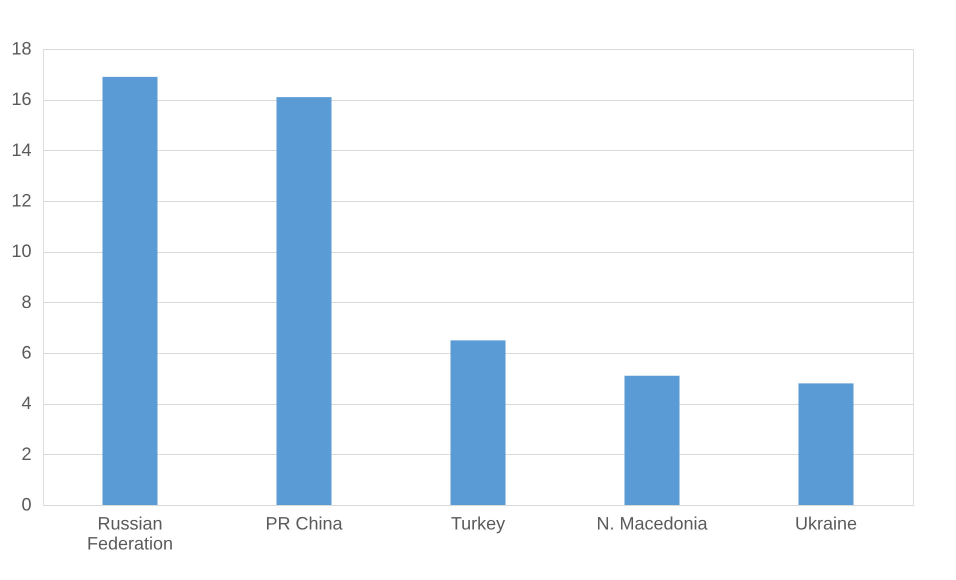  I want to click on y-tick-label: 12, so click(21, 200).